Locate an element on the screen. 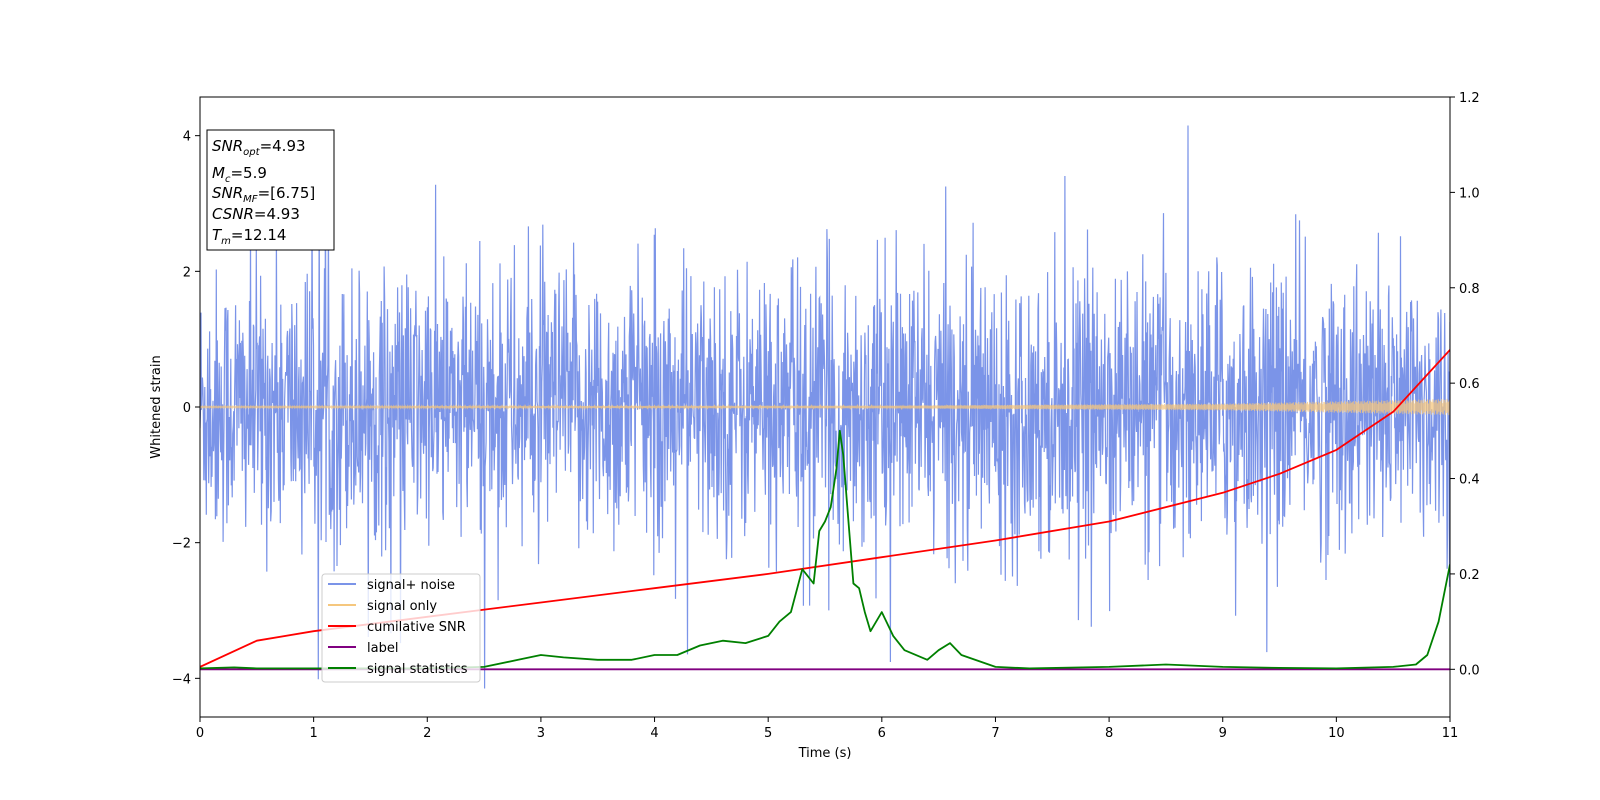 The width and height of the screenshot is (1600, 800). x-tick-label: 5 is located at coordinates (768, 733).